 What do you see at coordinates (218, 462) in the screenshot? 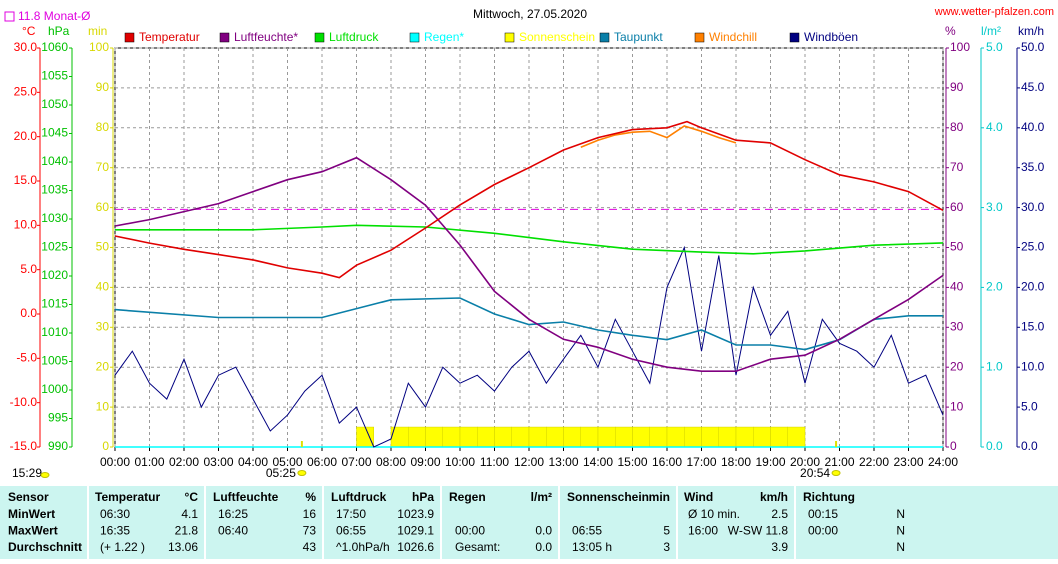
I see `x-tick-label: 03:00` at bounding box center [218, 462].